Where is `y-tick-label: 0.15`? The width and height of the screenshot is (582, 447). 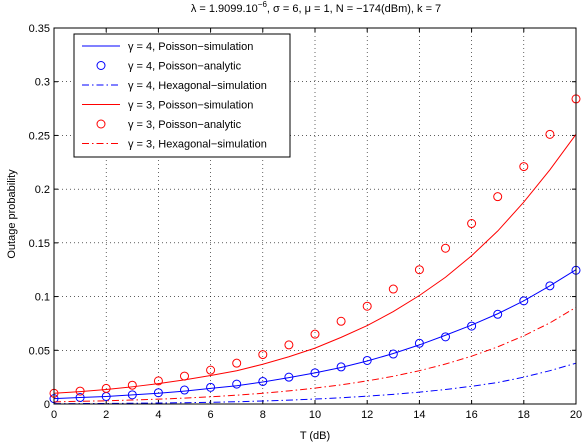
y-tick-label: 0.15 is located at coordinates (39, 244).